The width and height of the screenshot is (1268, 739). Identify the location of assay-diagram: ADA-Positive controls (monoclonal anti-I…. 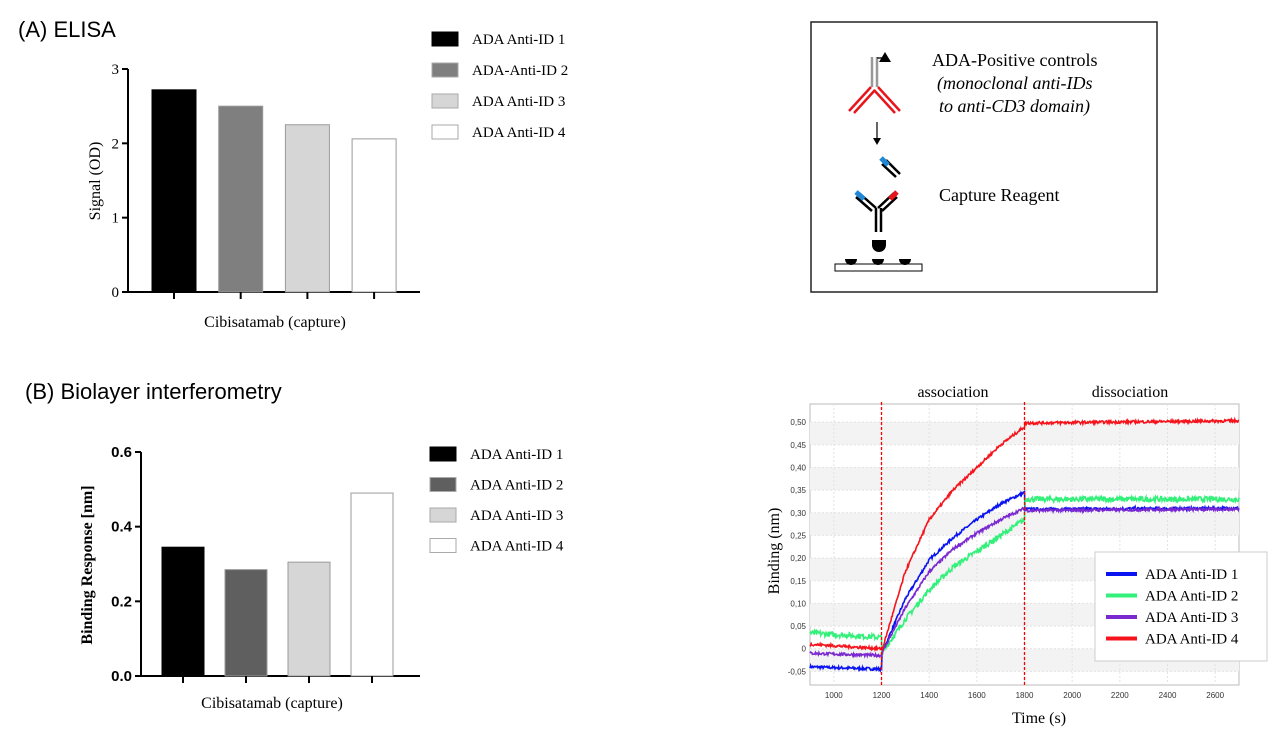
(984, 157).